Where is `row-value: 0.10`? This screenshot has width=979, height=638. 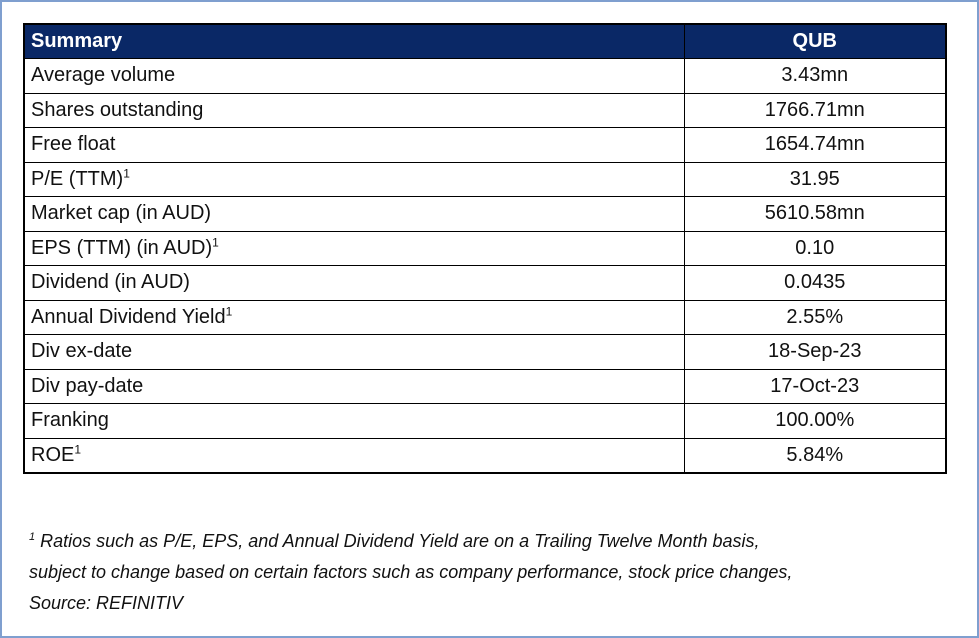
row-value: 0.10 is located at coordinates (815, 248).